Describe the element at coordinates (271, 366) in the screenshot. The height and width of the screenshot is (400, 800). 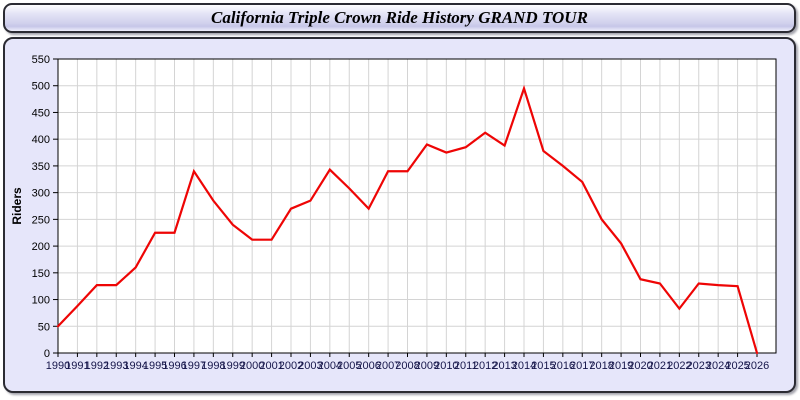
I see `x-tick-label: 2001` at that location.